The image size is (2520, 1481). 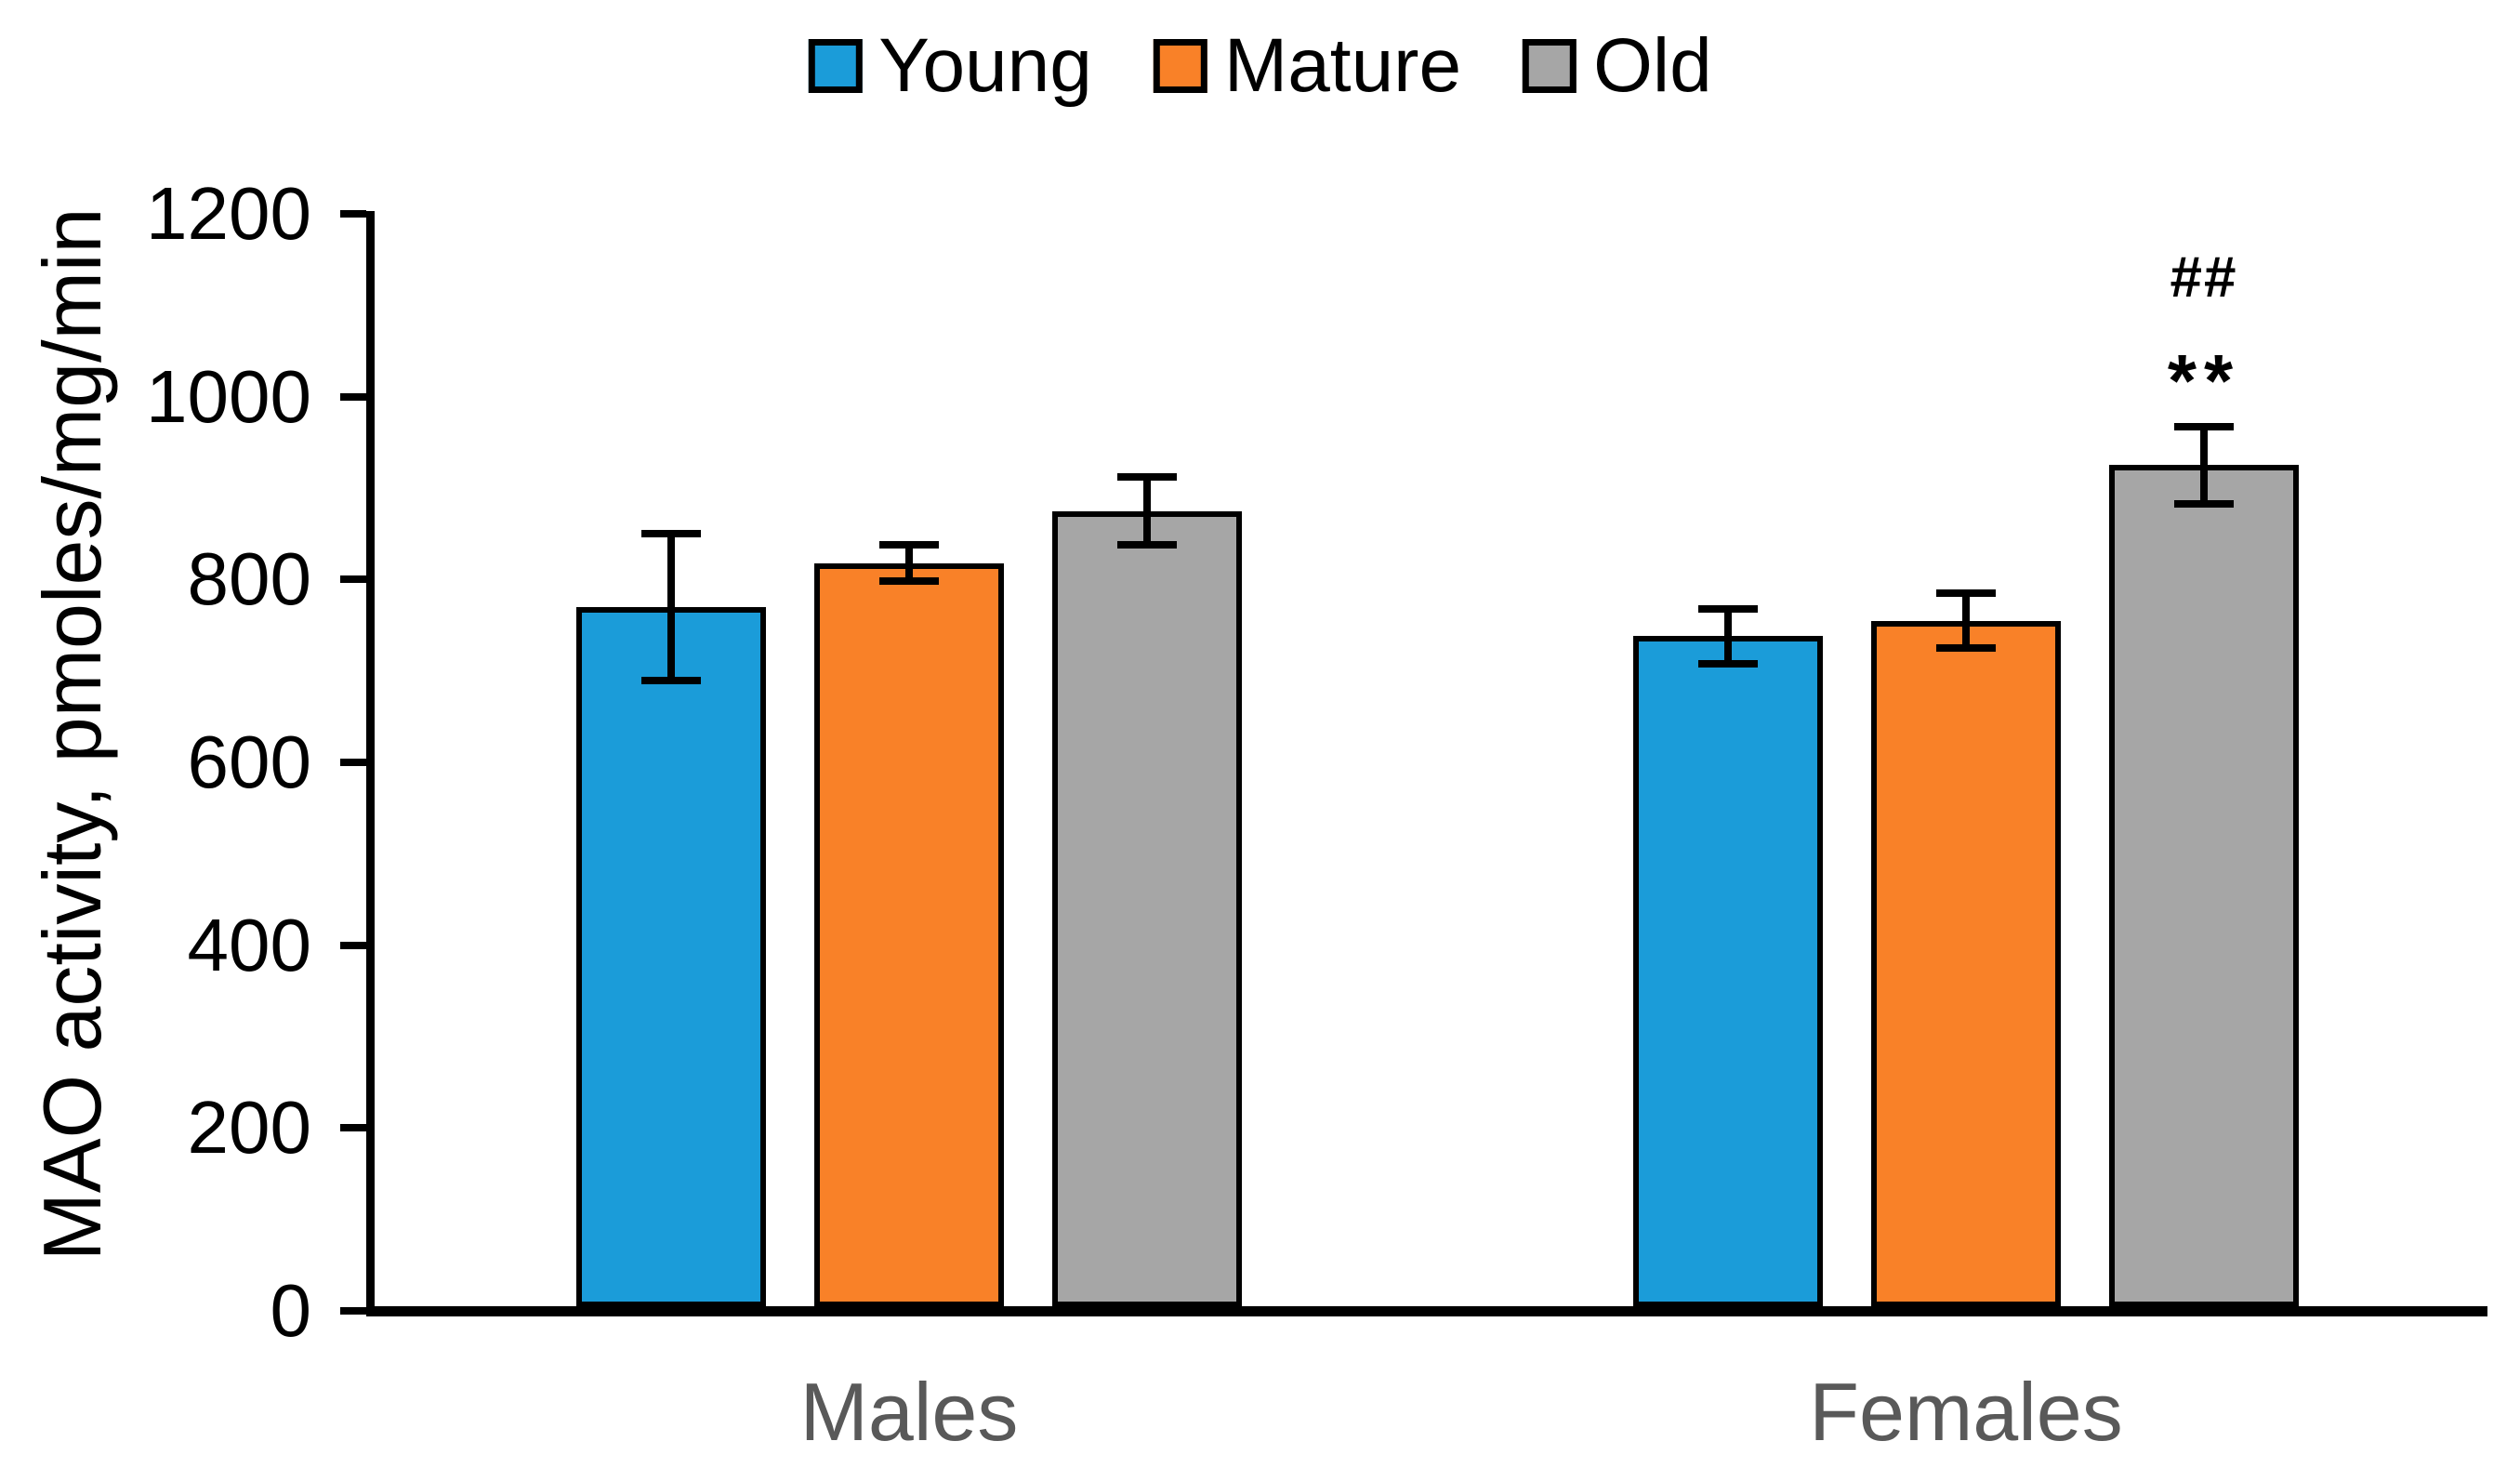 I want to click on legend-label-young: Young, so click(x=985, y=65).